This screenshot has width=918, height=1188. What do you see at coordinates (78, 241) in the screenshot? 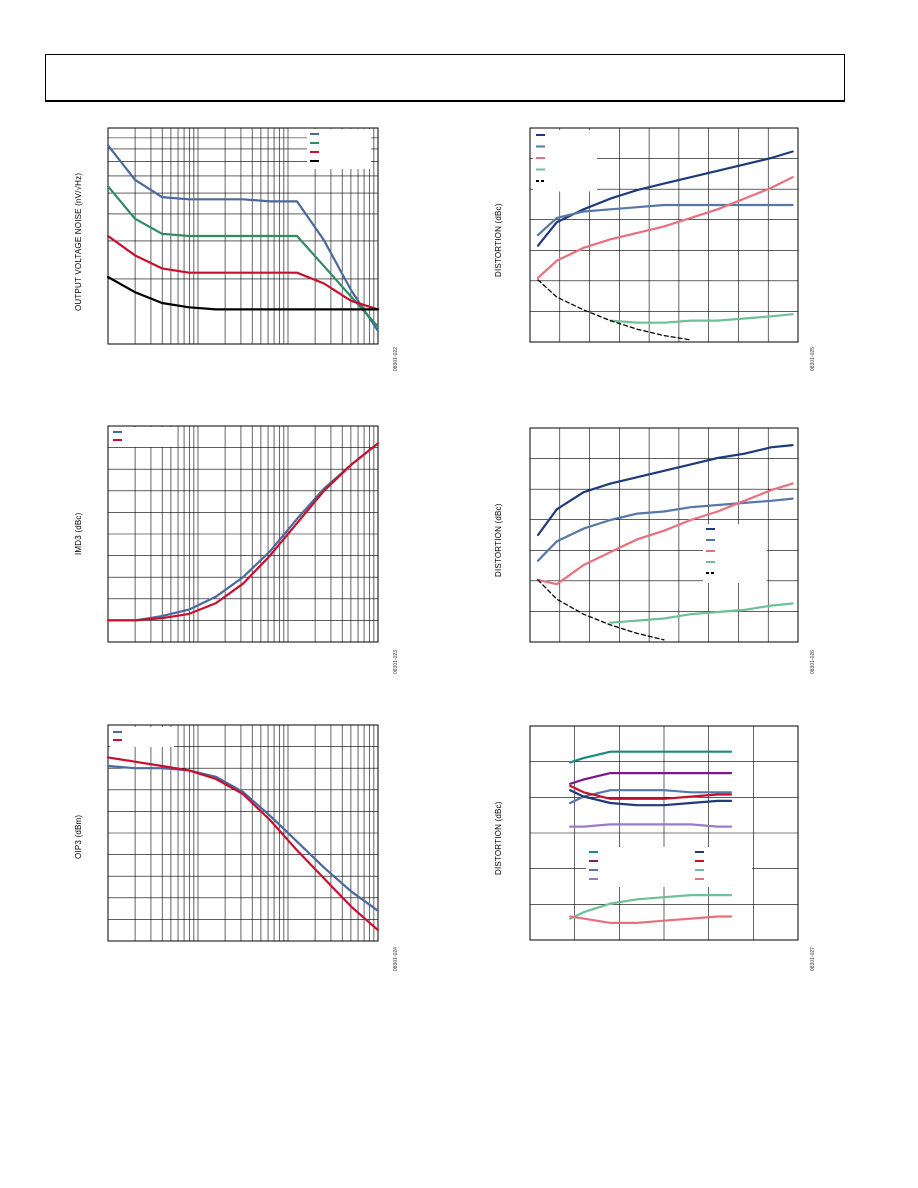
I see `y-axis-label: OUTPUT VOLTAGE NOISE (nV/√Hz)` at bounding box center [78, 241].